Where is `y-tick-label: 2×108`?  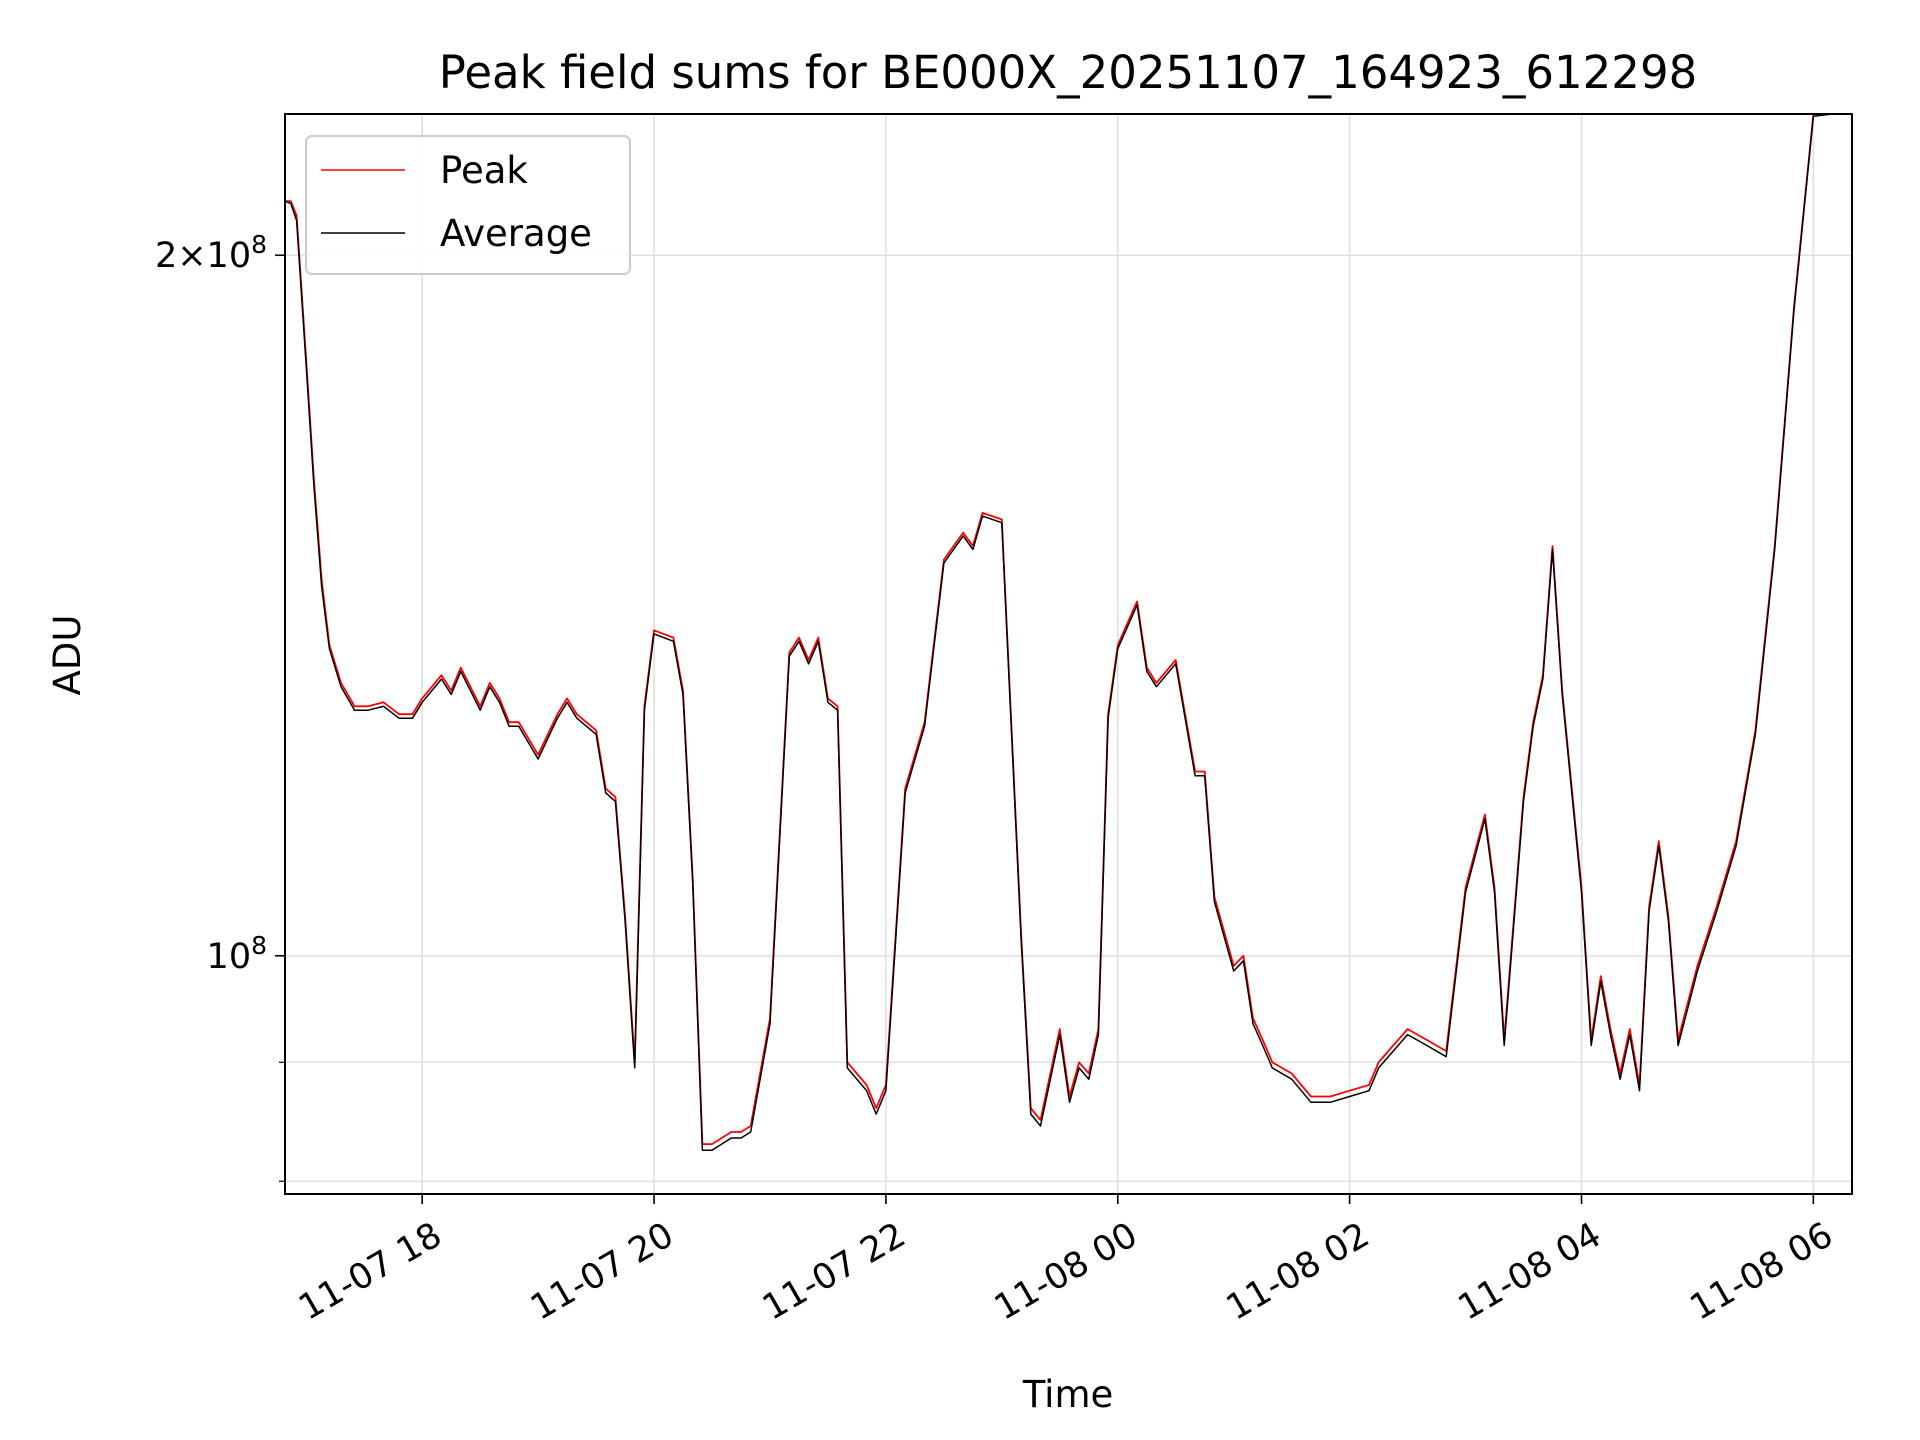
y-tick-label: 2×108 is located at coordinates (211, 253).